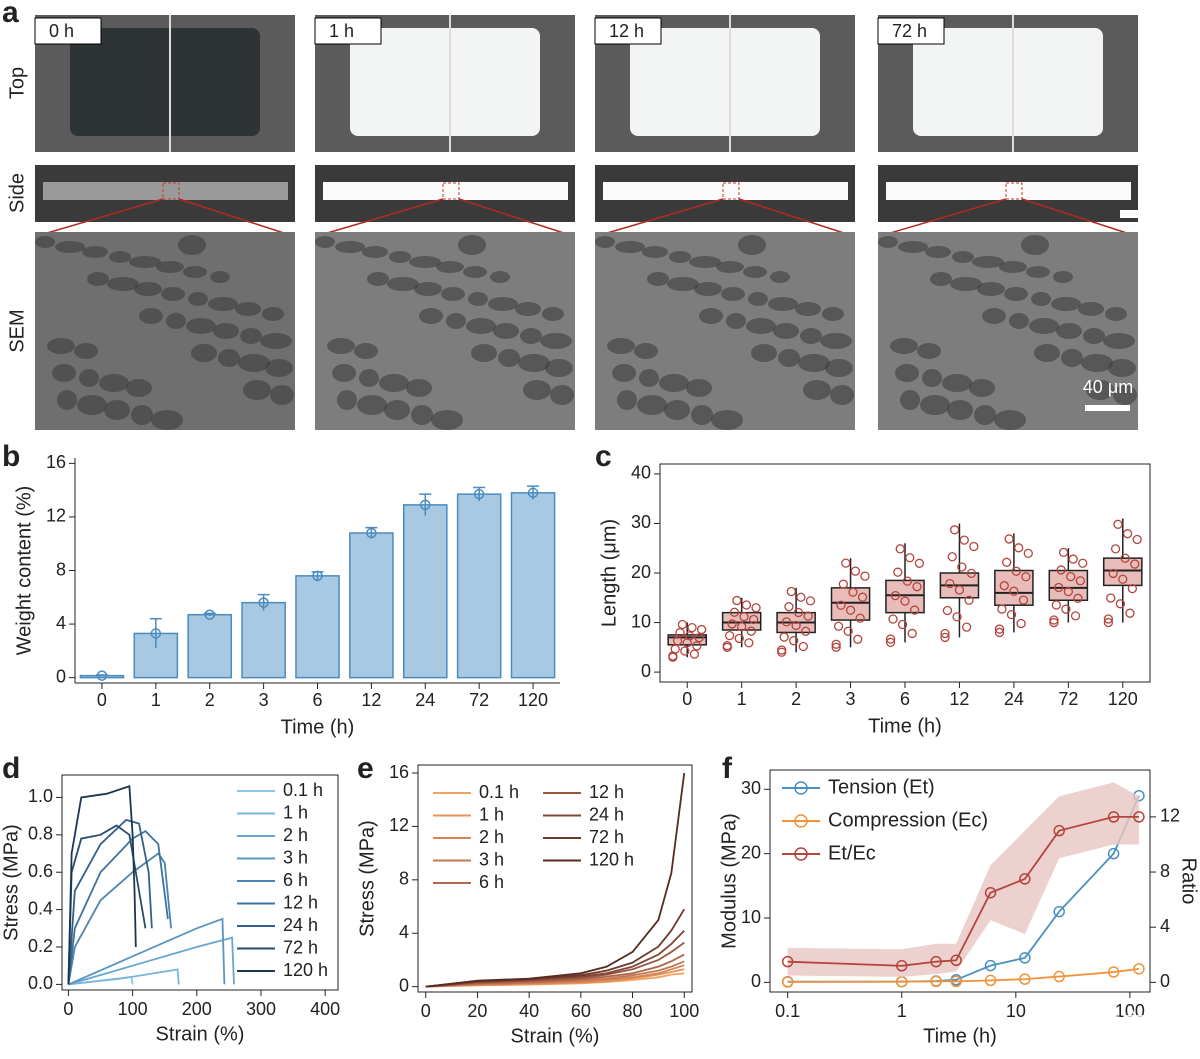 This screenshot has width=1200, height=1059. What do you see at coordinates (425, 504) in the screenshot?
I see `error-bar` at bounding box center [425, 504].